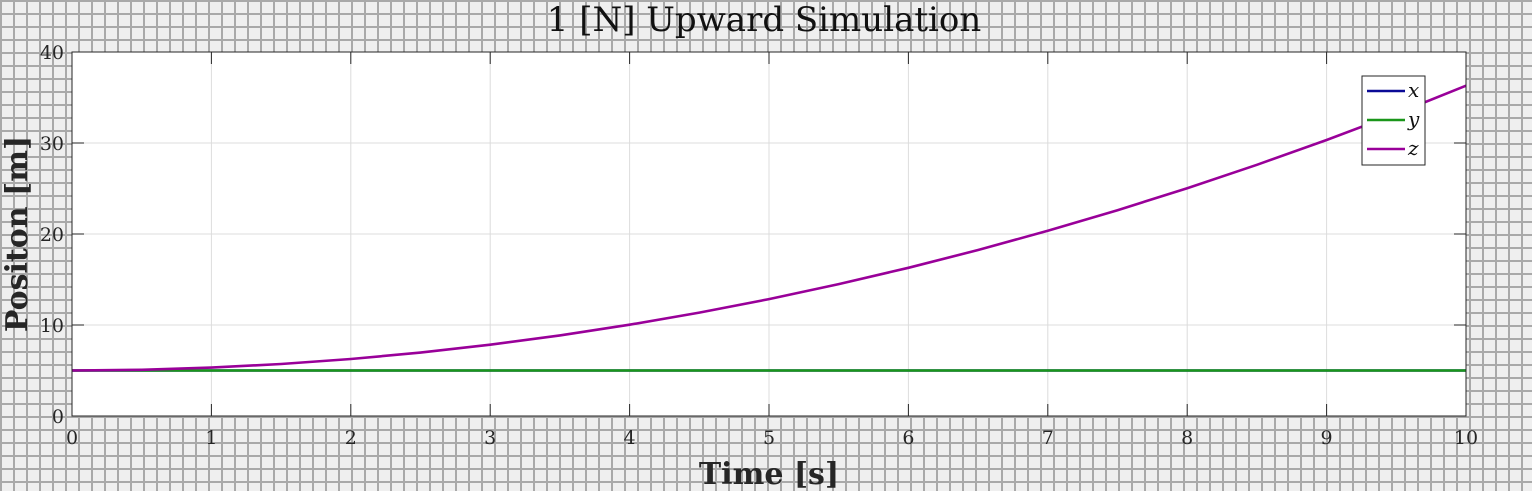 This screenshot has height=491, width=1532. Describe the element at coordinates (1187, 438) in the screenshot. I see `x-tick-label: 8` at that location.